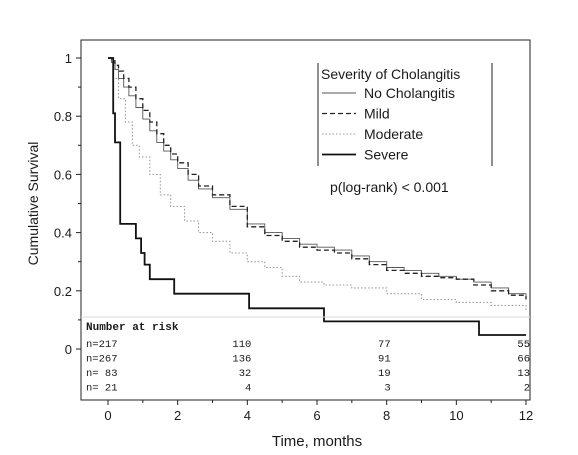  What do you see at coordinates (456, 415) in the screenshot?
I see `x-tick-label: 10` at bounding box center [456, 415].